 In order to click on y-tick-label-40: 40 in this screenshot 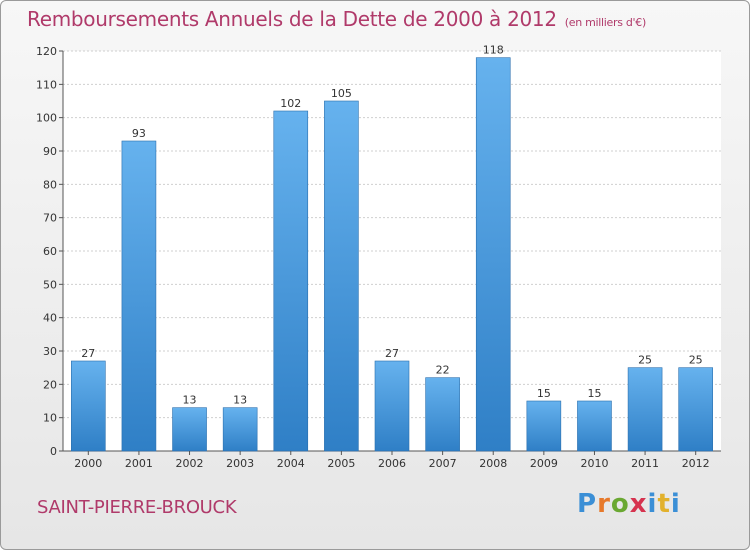, I will do `click(50, 318)`.